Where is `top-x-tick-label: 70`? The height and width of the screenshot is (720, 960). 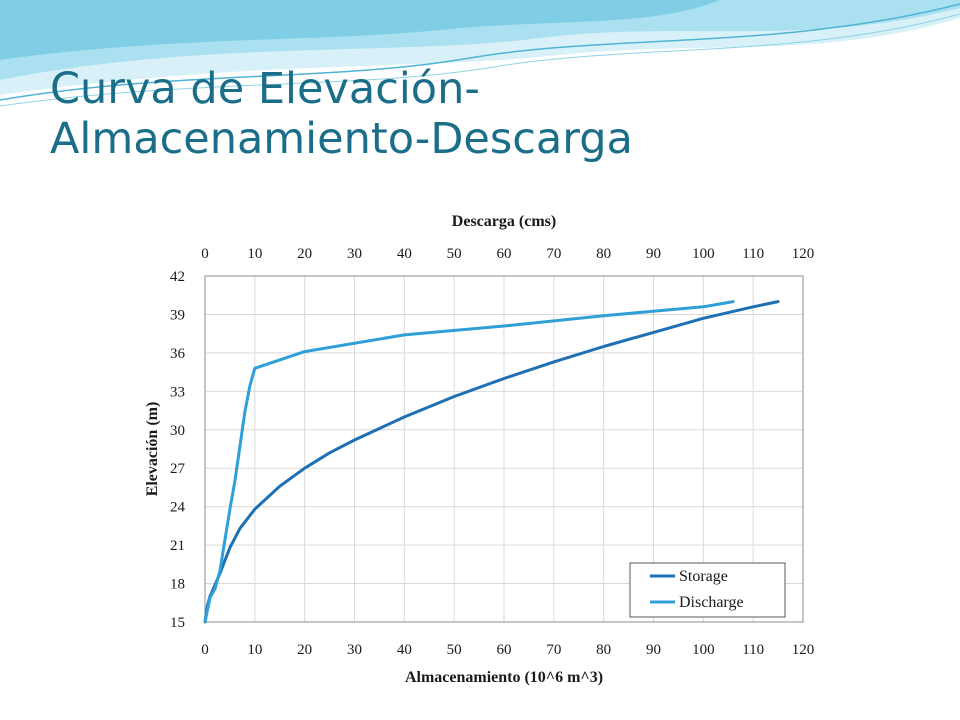
top-x-tick-label: 70 is located at coordinates (553, 254).